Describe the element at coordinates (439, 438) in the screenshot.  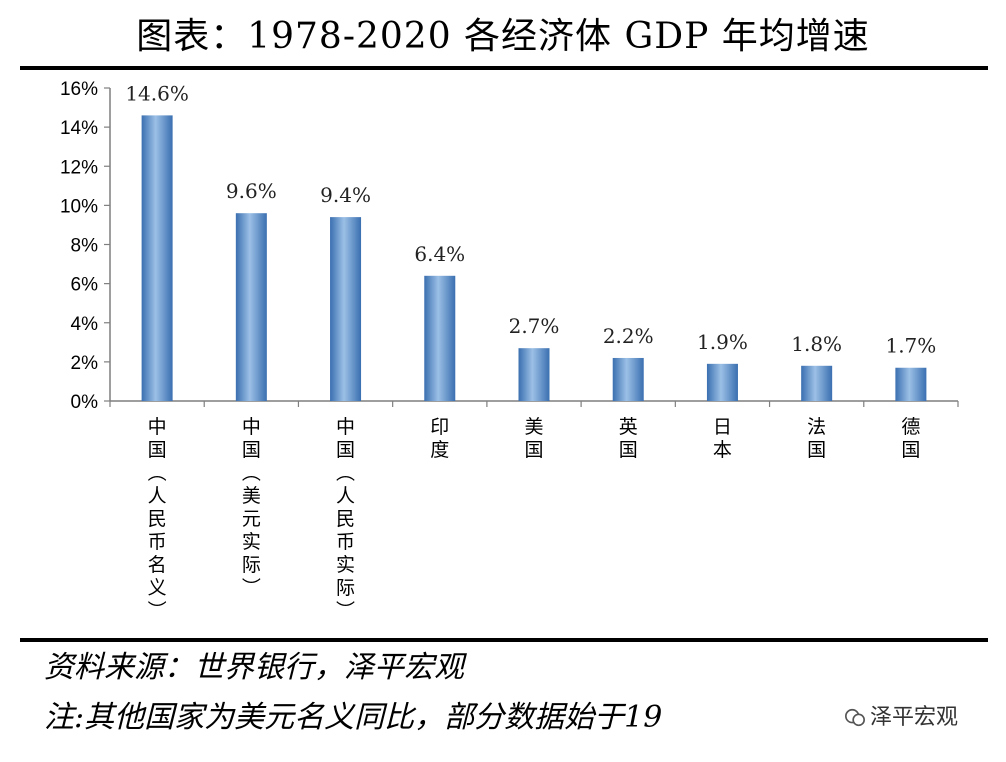
I see `category-label: 印度` at that location.